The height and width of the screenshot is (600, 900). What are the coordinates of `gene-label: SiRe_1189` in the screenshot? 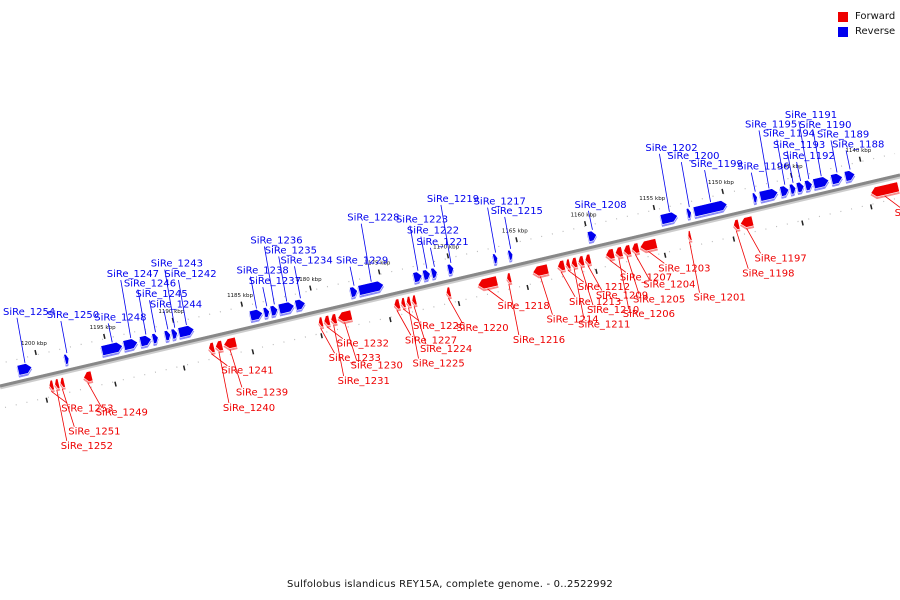 It's located at (843, 134).